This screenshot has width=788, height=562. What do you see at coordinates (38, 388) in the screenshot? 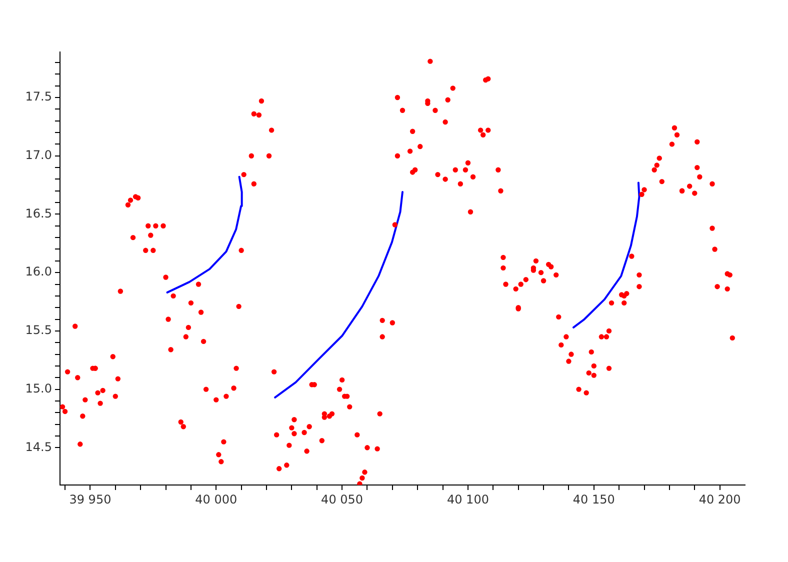
I see `y-tick-label: 15.0` at bounding box center [38, 388].